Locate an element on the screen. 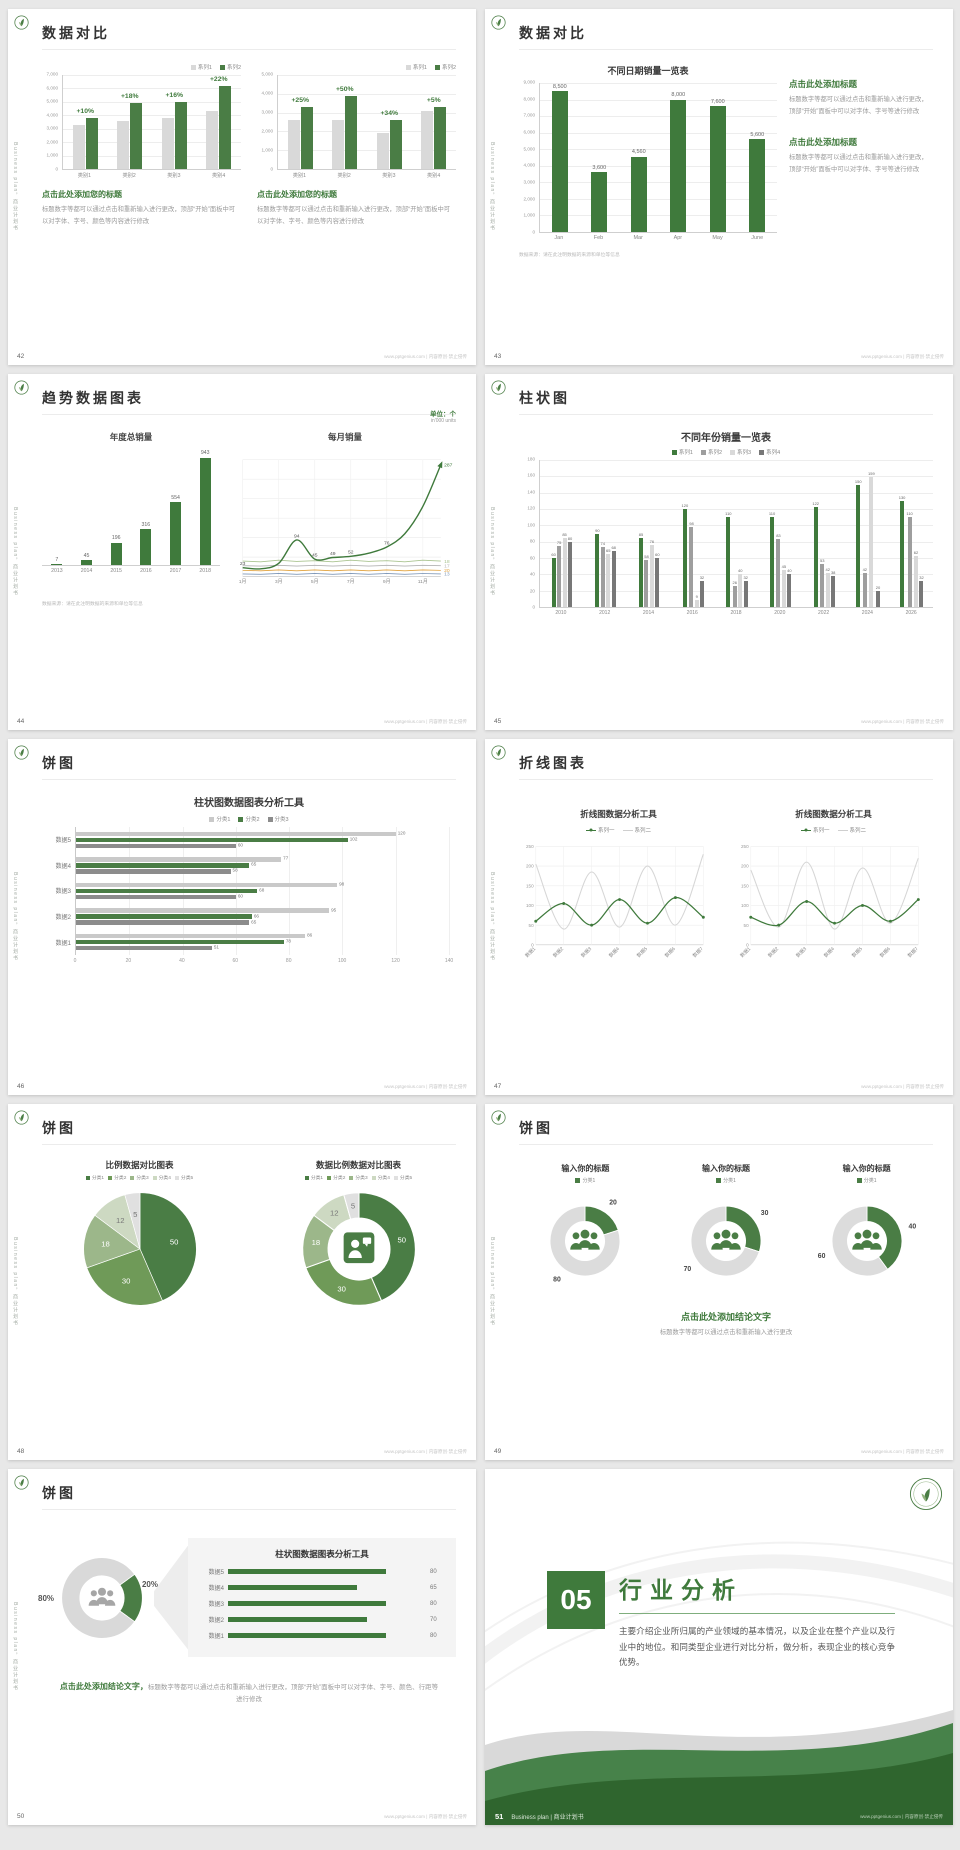 This screenshot has width=960, height=1850. text: 11月 is located at coordinates (423, 582).